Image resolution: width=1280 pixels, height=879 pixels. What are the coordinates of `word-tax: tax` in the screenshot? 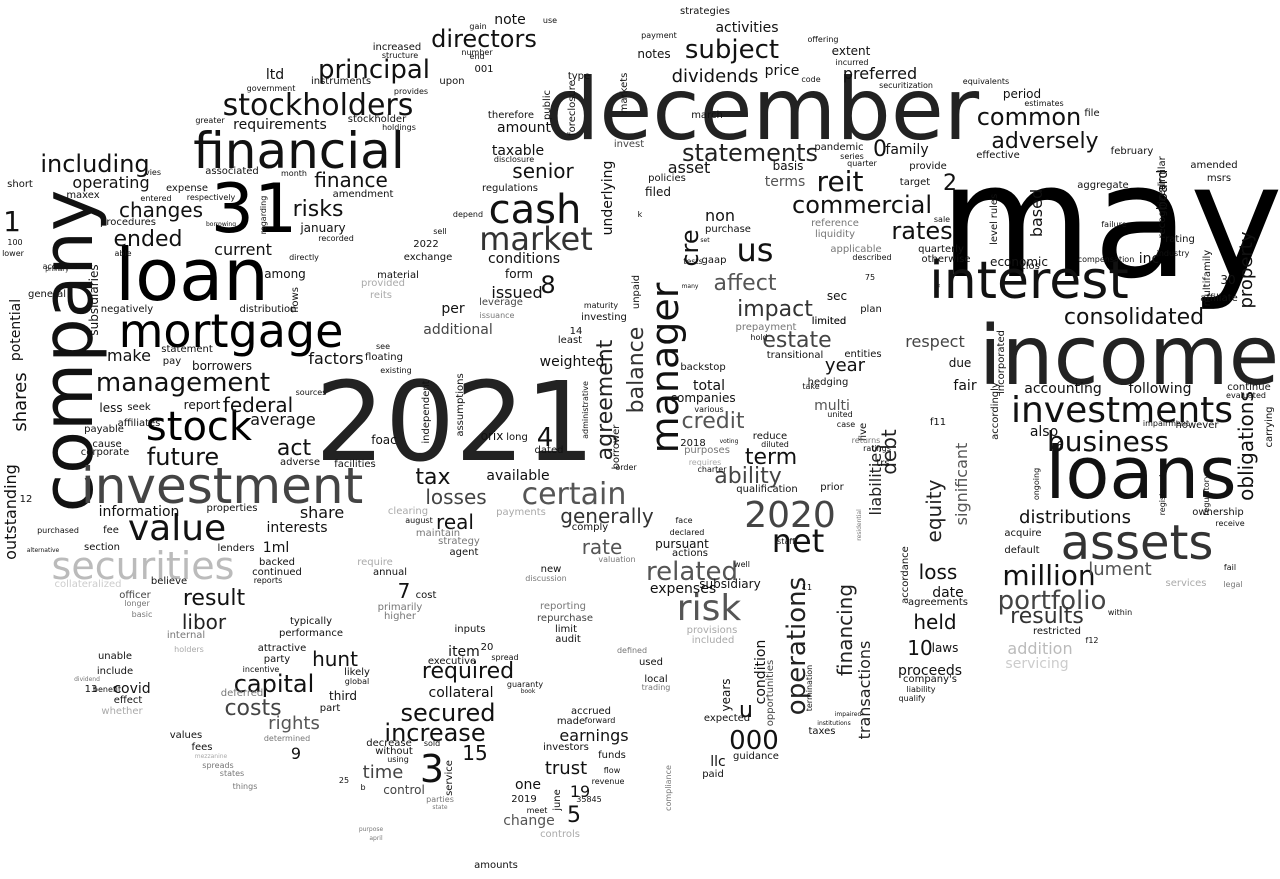 It's located at (433, 477).